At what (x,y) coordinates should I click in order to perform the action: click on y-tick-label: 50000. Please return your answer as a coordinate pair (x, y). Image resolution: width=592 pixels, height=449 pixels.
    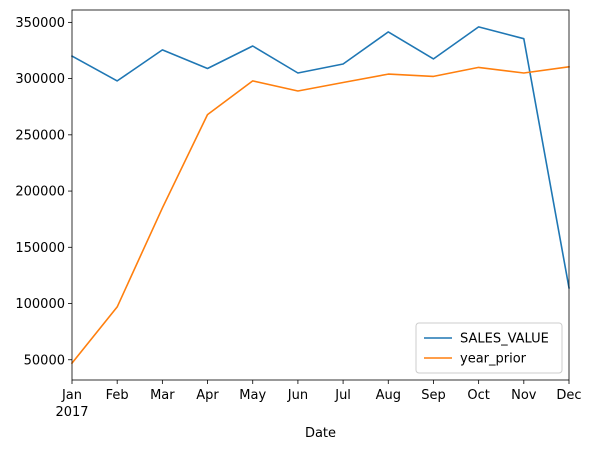
    Looking at the image, I should click on (44, 360).